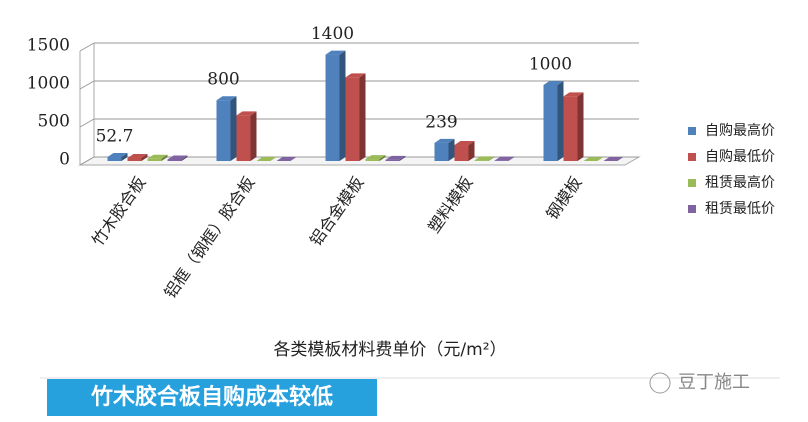  I want to click on legend-label: 租赁最高价, so click(740, 182).